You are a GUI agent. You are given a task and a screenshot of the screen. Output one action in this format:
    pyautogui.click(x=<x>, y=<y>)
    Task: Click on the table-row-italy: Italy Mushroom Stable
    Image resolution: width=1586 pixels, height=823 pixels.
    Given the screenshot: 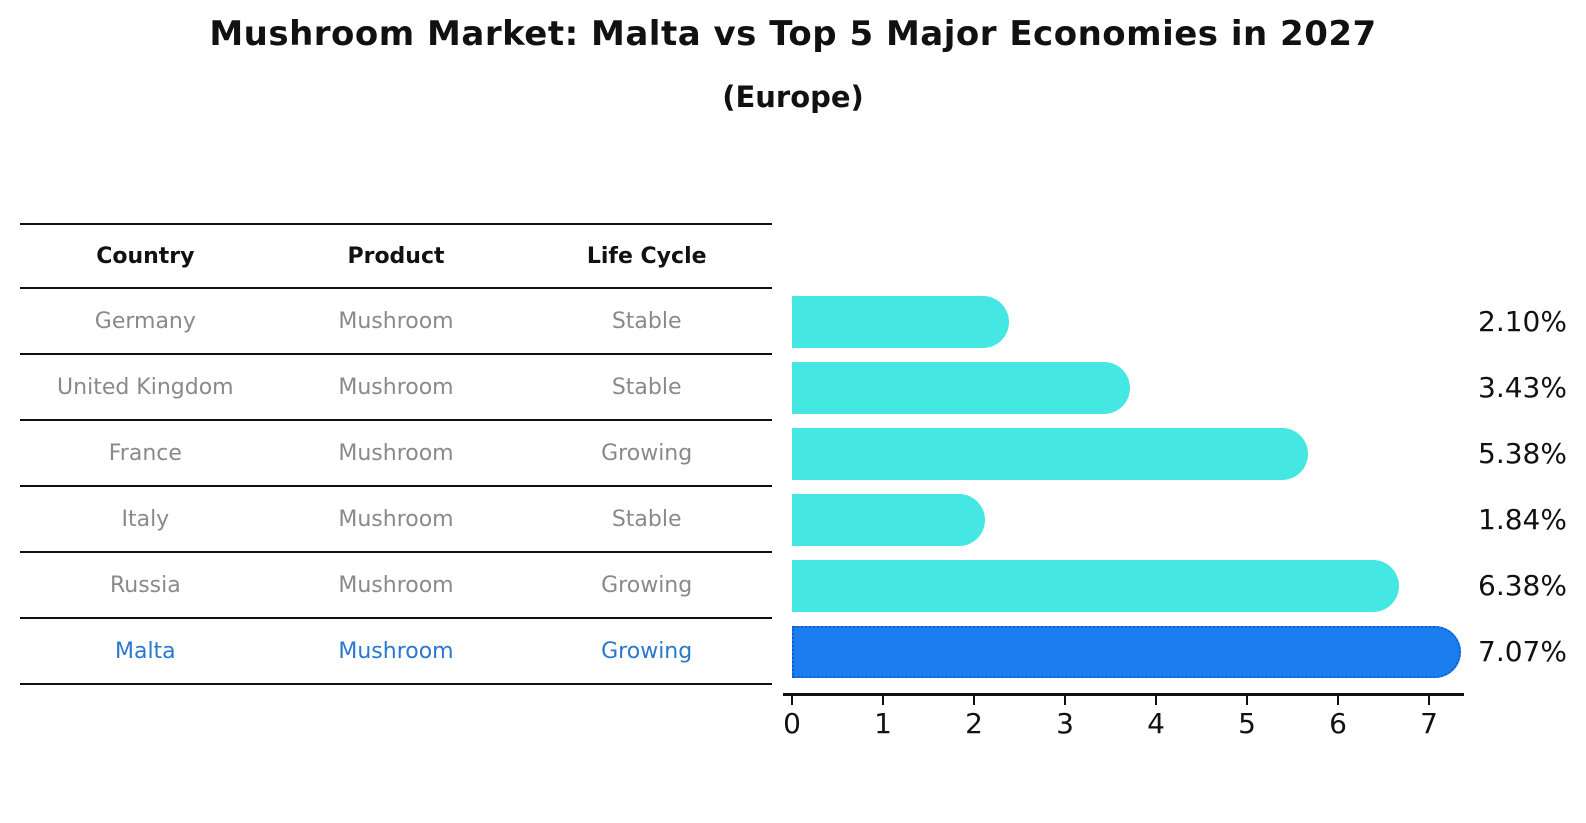 What is the action you would take?
    pyautogui.click(x=396, y=520)
    